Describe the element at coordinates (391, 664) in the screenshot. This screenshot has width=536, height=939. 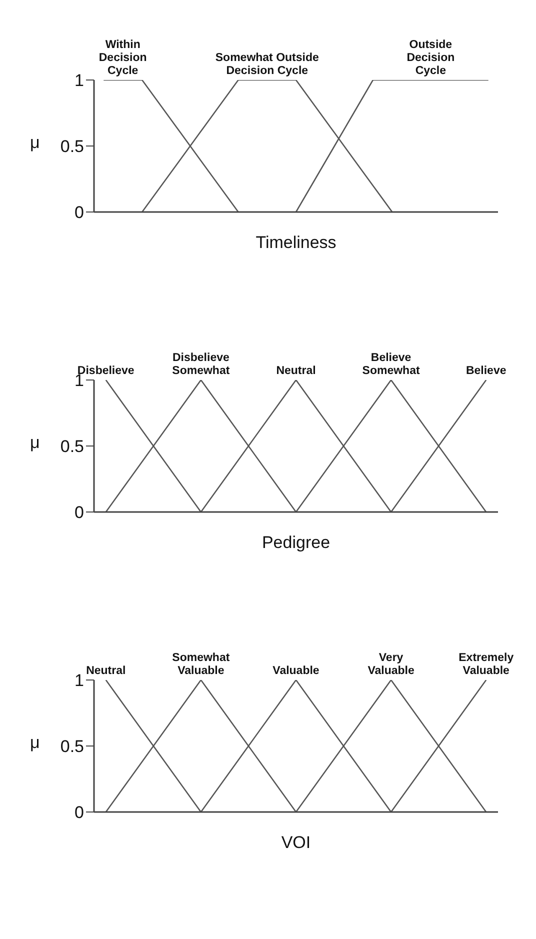
I see `series-label: Very Valuable` at that location.